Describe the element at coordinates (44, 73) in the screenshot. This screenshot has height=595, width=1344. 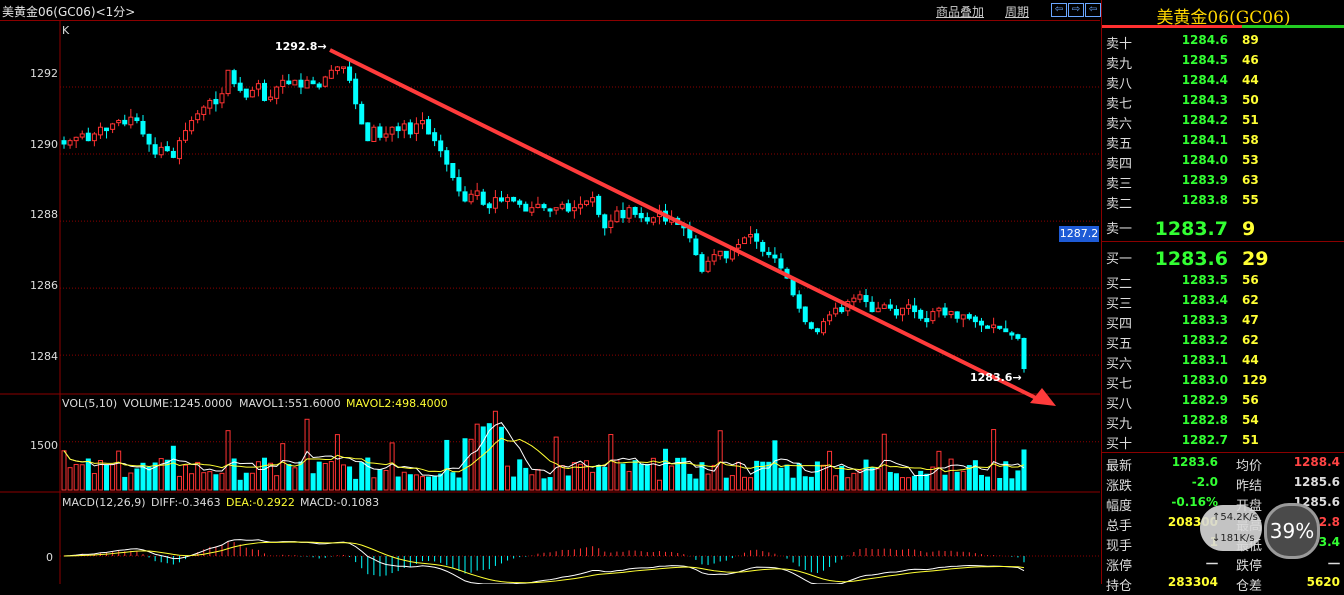
I see `ytick-1292: 1292` at that location.